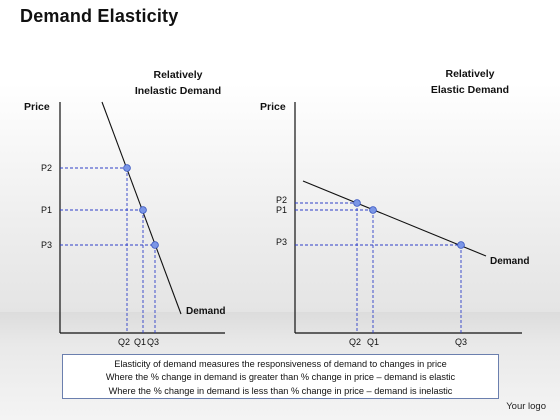 The image size is (560, 420). Describe the element at coordinates (155, 245) in the screenshot. I see `left-point-p3` at that location.